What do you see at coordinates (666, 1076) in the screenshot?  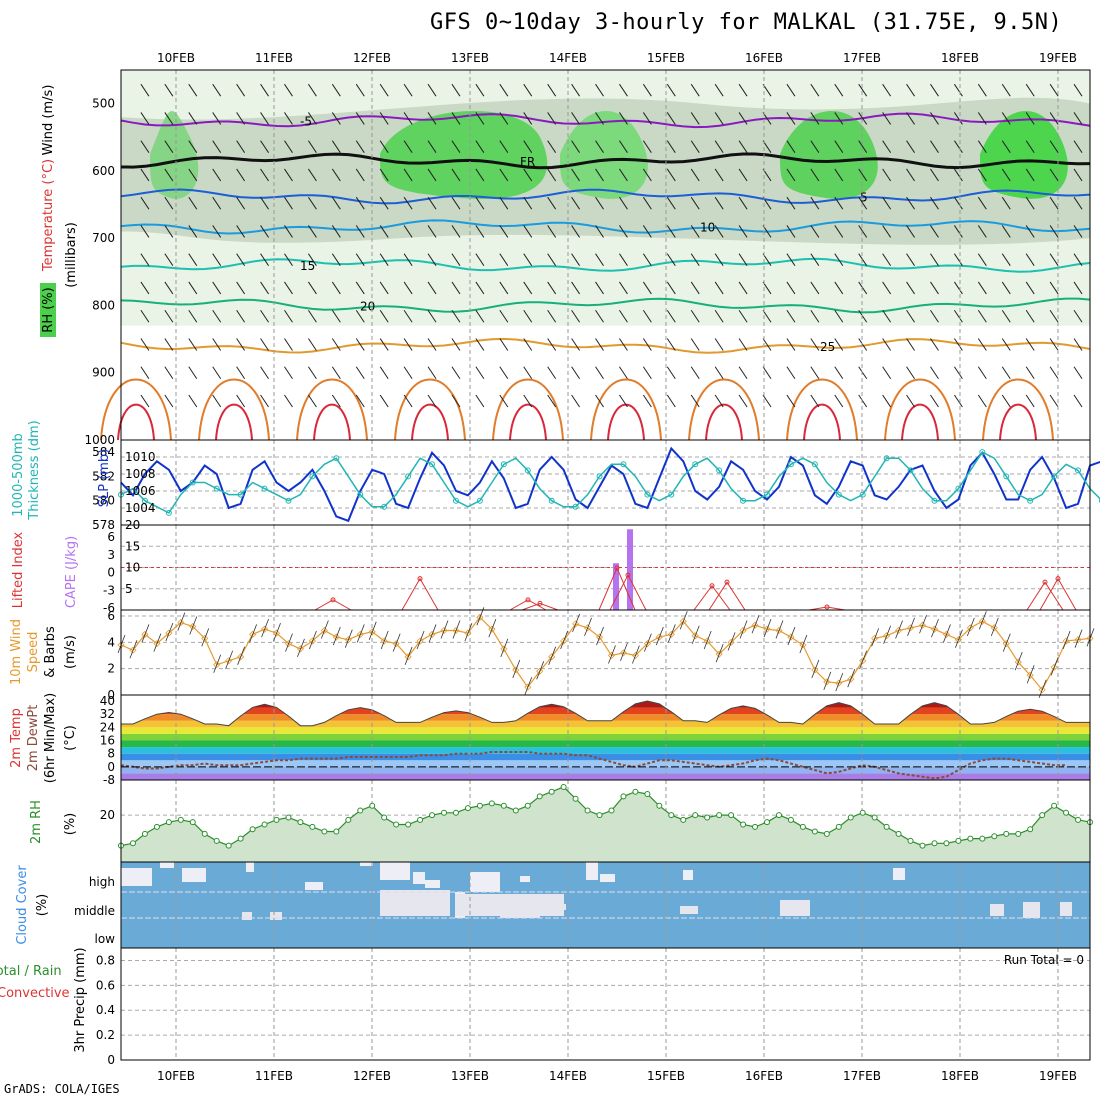 I see `date-label-bottom: 15FEB` at bounding box center [666, 1076].